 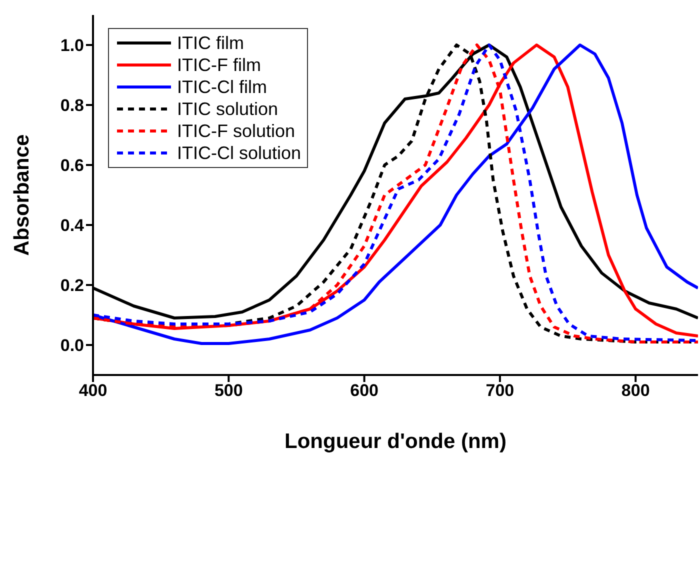 I want to click on y-tick-label: 0.4, so click(x=72, y=226).